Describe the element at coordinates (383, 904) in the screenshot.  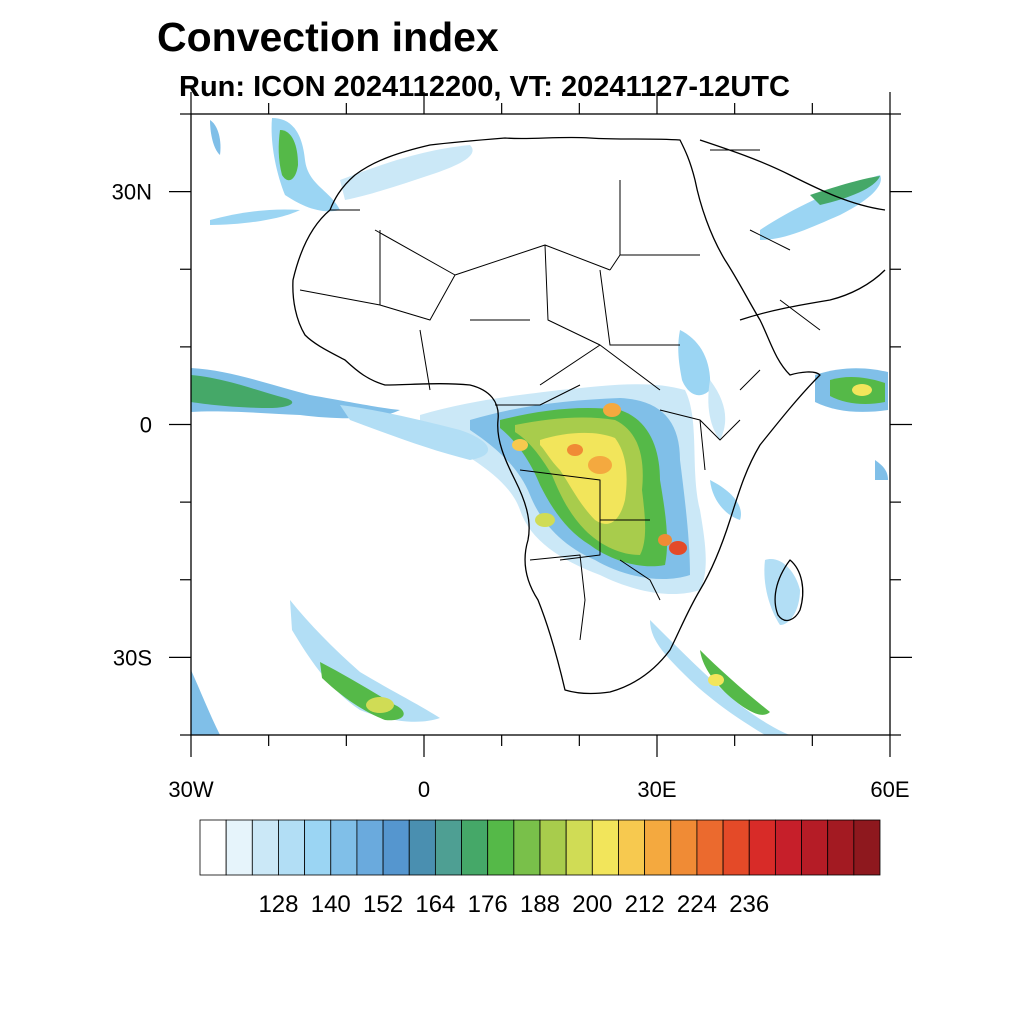
I see `colorbar-label: 152` at that location.